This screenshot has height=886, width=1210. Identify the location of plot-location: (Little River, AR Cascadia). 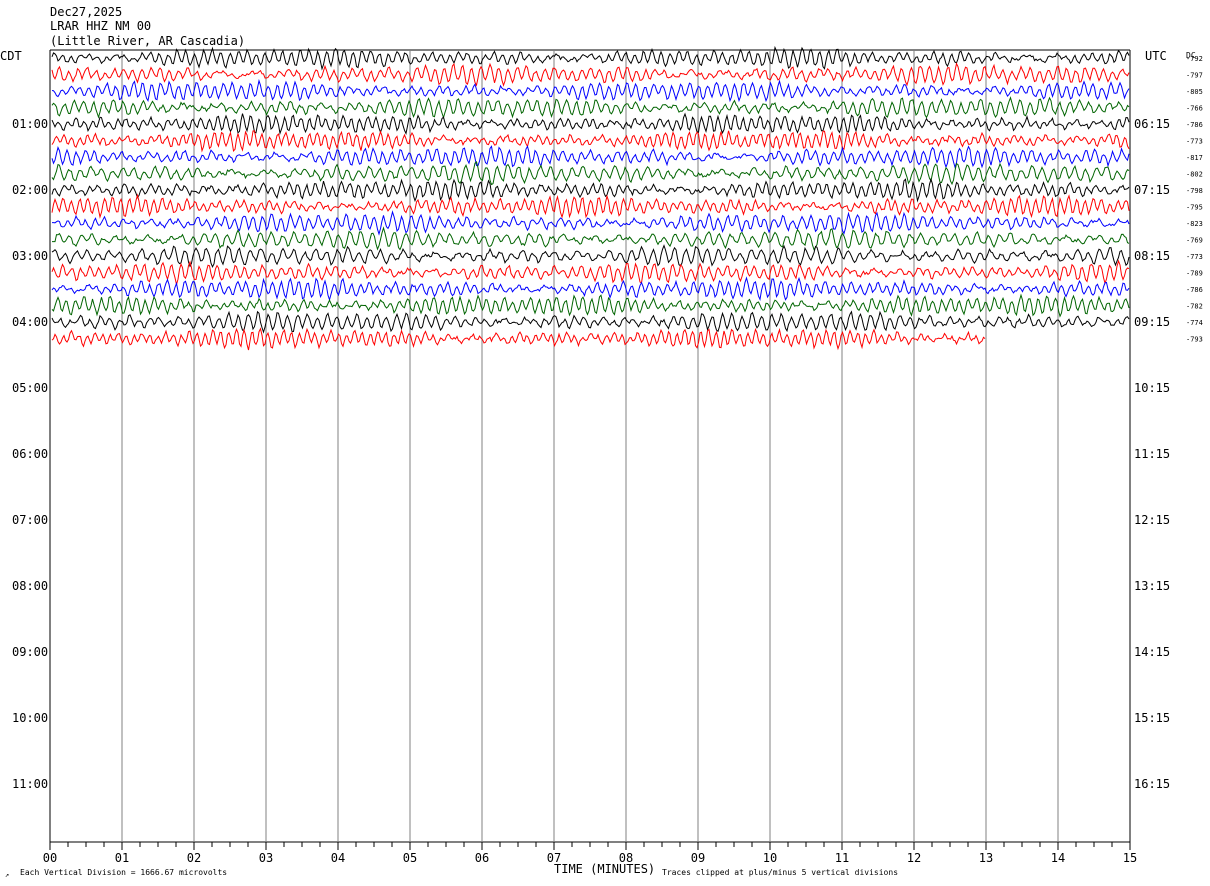
(147, 41).